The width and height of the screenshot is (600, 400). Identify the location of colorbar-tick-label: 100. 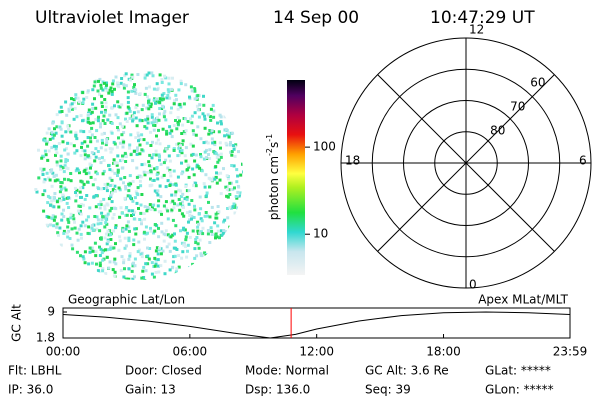
(324, 147).